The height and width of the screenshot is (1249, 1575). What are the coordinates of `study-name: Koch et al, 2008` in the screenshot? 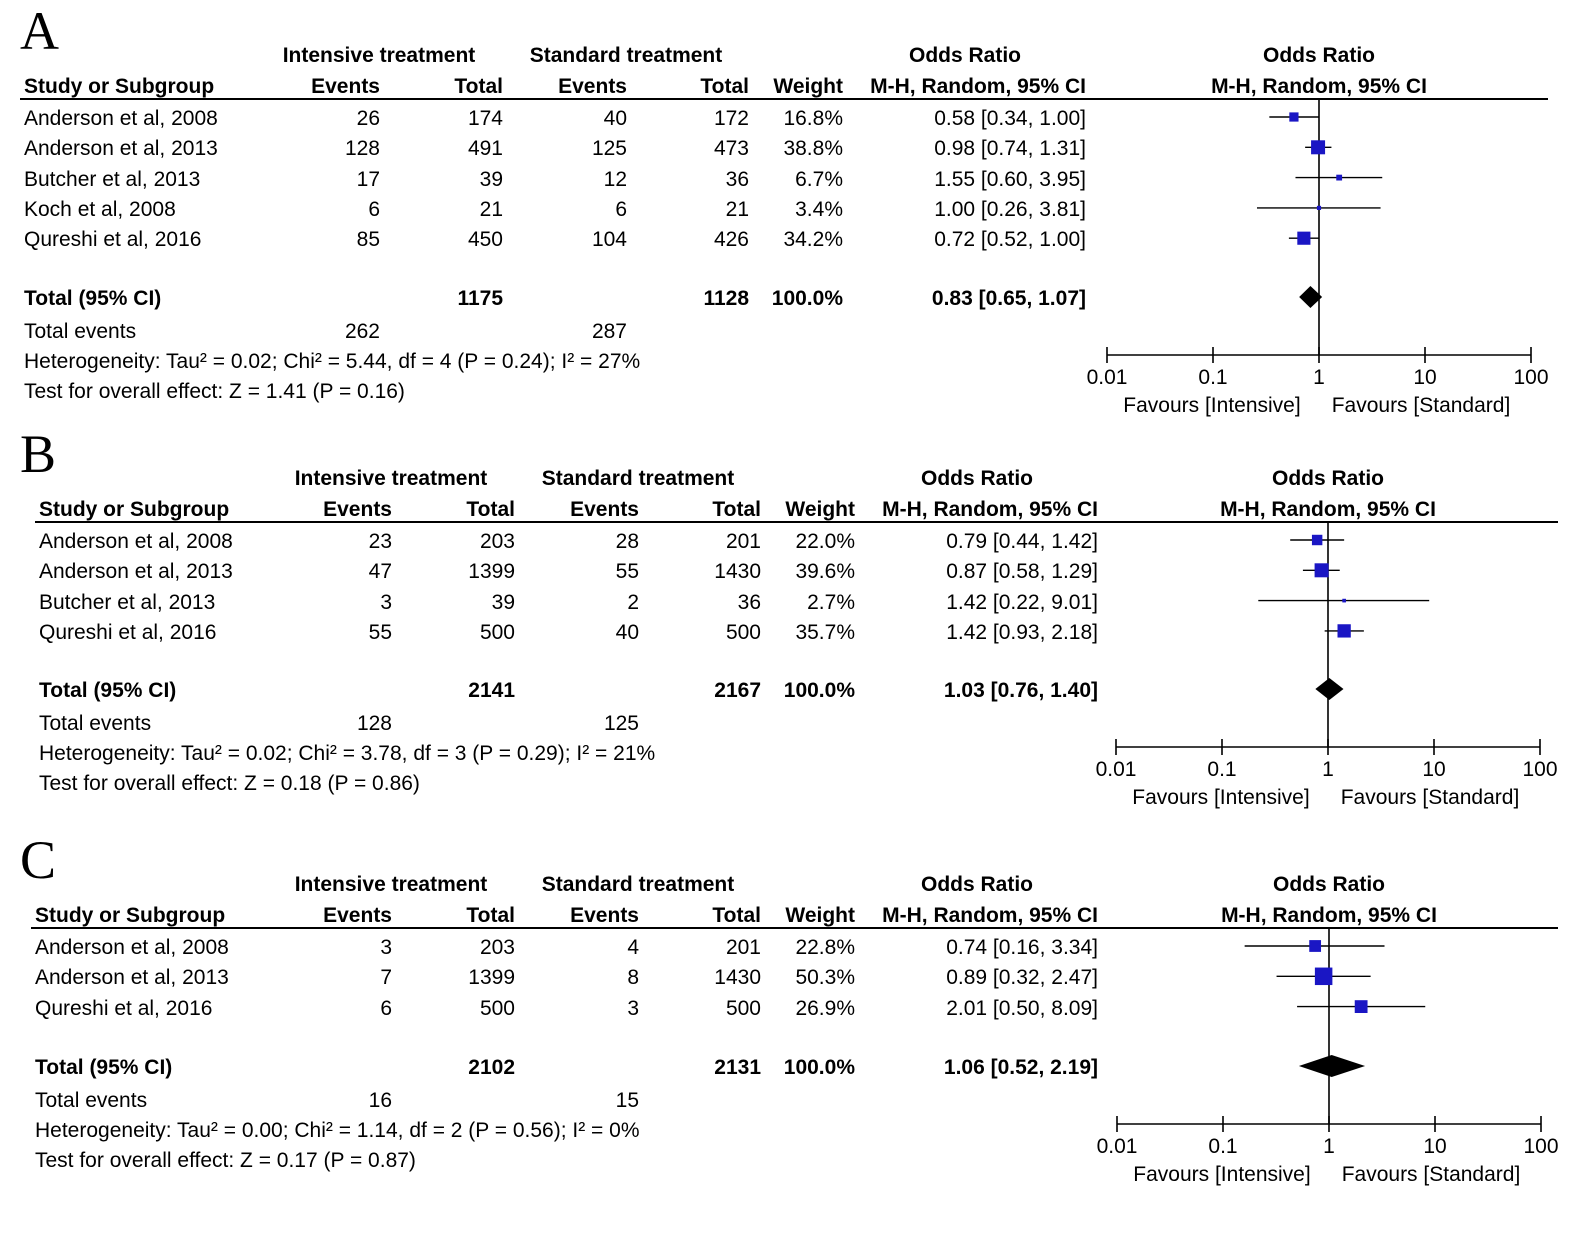 It's located at (100, 209).